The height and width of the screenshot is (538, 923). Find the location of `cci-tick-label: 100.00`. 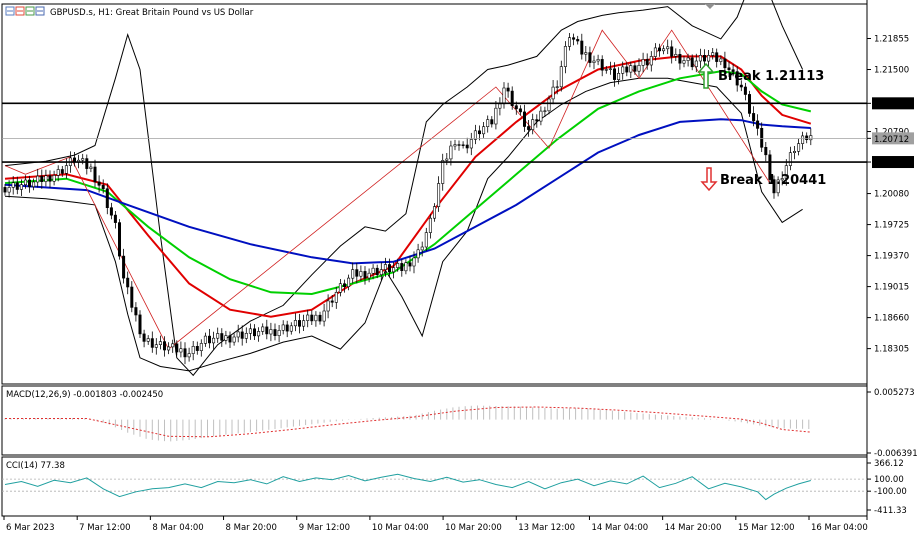

cci-tick-label: 100.00 is located at coordinates (889, 480).